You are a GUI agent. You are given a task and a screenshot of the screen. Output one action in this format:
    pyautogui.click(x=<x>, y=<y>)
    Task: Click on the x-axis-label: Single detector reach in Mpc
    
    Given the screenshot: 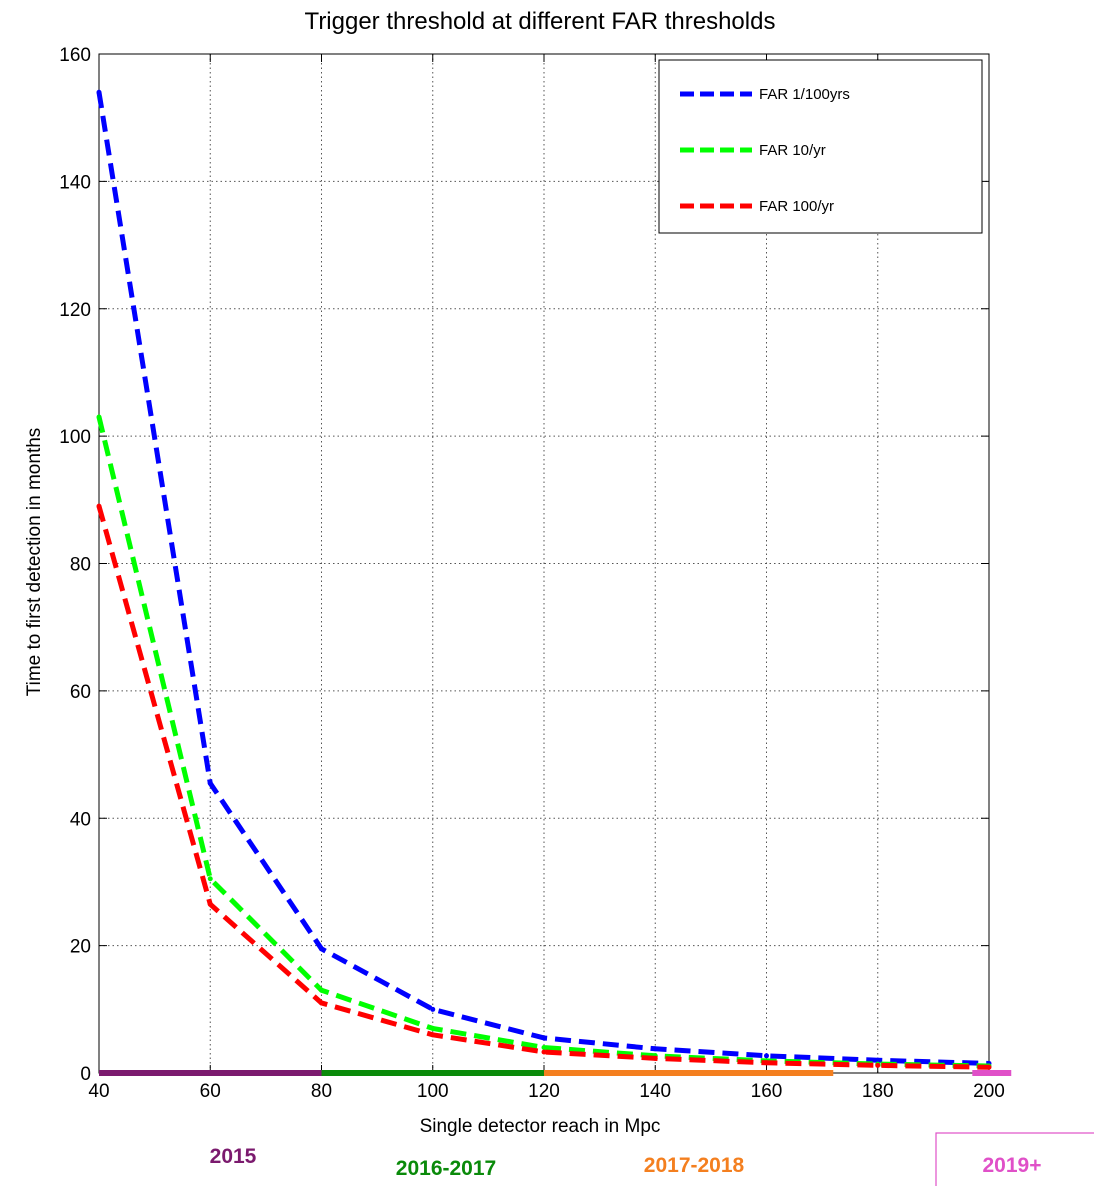 What is the action you would take?
    pyautogui.click(x=540, y=1126)
    